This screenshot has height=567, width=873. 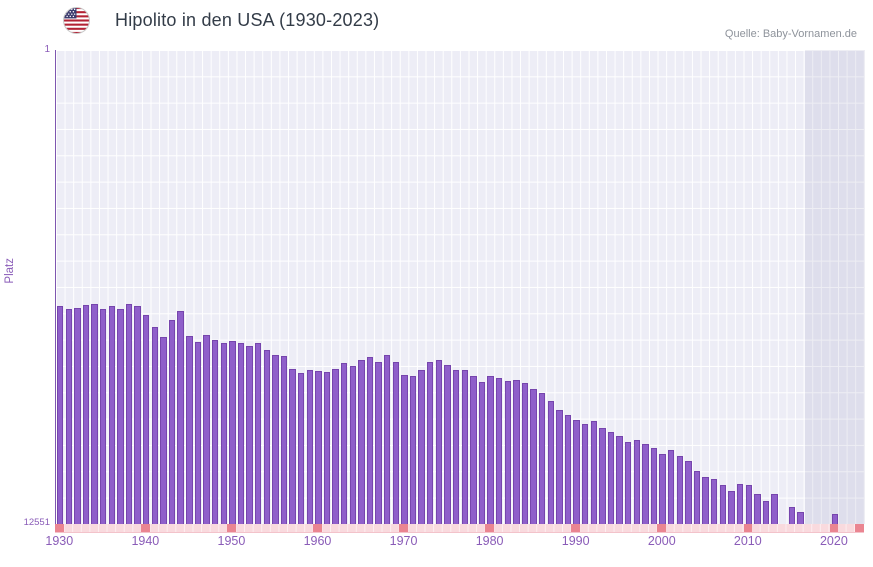 I want to click on bar-1937, so click(x=120, y=416).